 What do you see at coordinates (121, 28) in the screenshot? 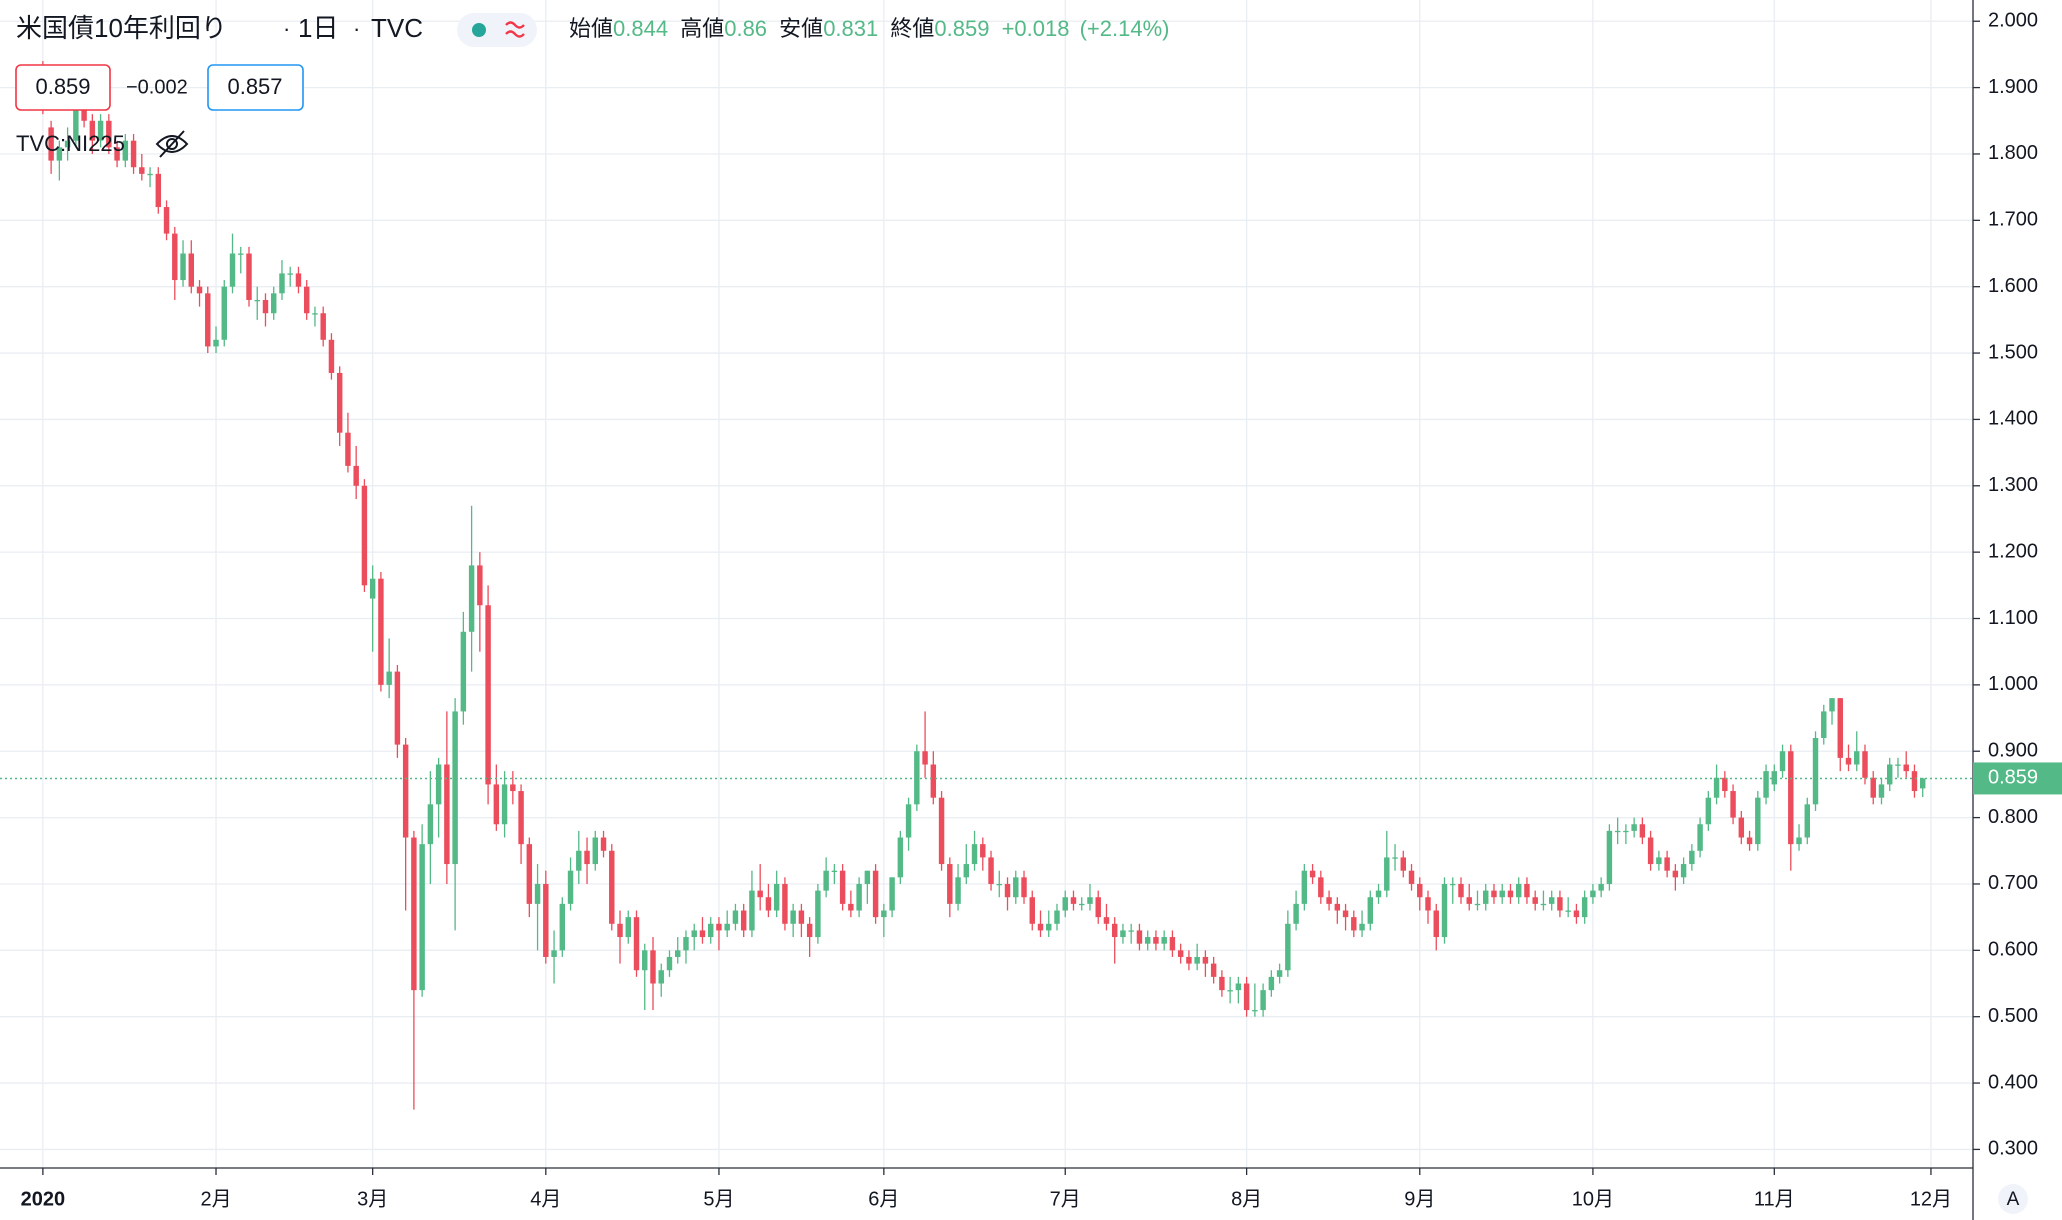
I see `symbol-title: 米国債10年利回り` at bounding box center [121, 28].